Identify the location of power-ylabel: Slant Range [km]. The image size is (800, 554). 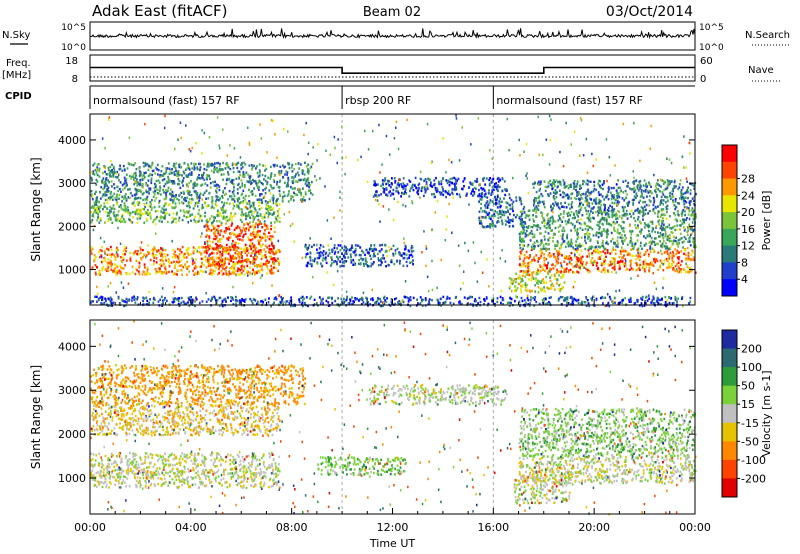
(36, 209).